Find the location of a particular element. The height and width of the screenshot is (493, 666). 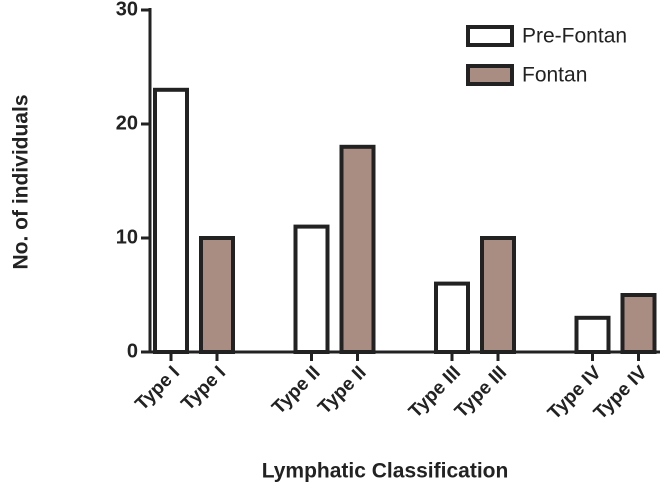

x-axis-title: Lymphatic Classification is located at coordinates (385, 471).